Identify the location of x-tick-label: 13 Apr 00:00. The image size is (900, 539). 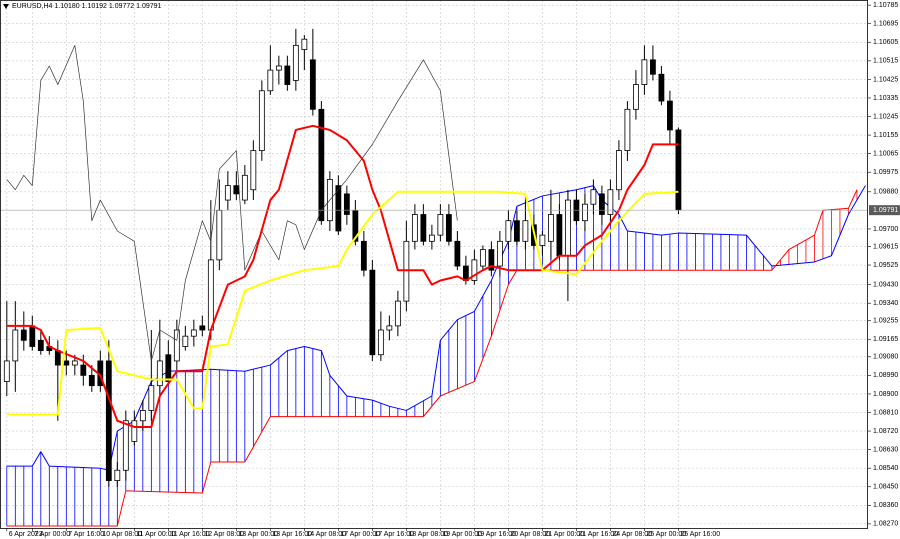
(258, 534).